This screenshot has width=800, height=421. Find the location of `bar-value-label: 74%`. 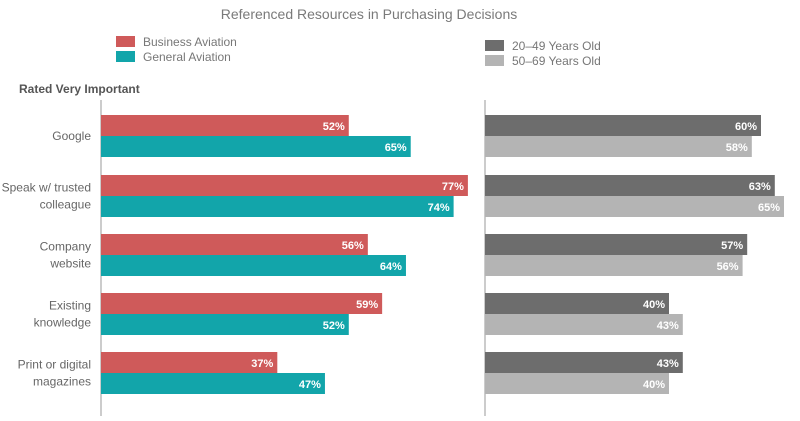

bar-value-label: 74% is located at coordinates (439, 208).